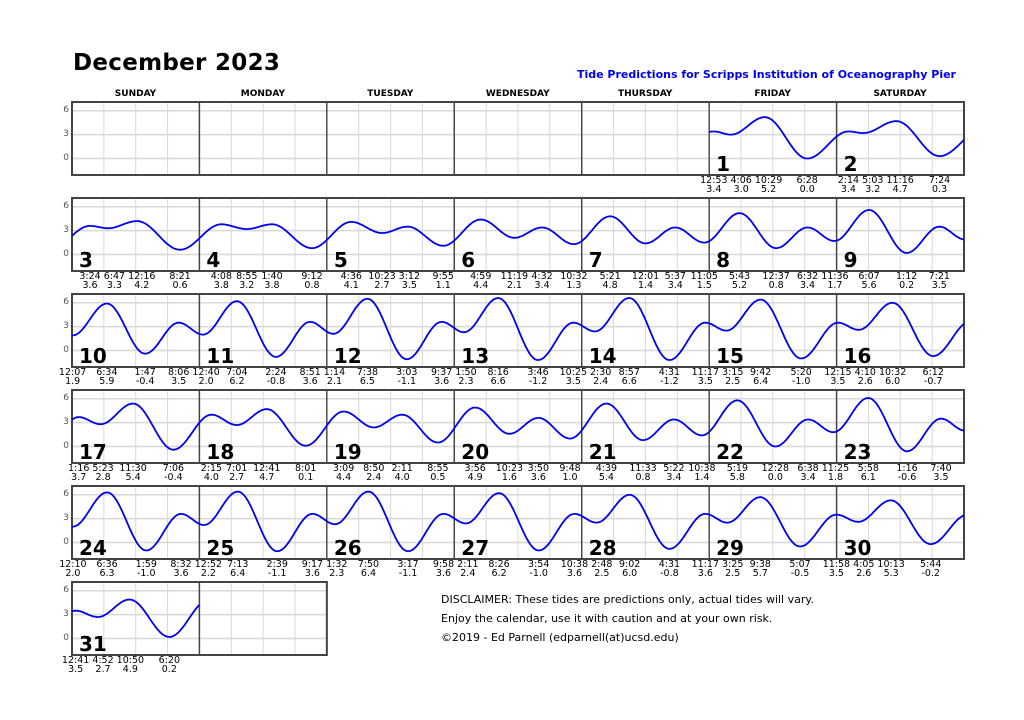  I want to click on day-number: 30, so click(857, 548).